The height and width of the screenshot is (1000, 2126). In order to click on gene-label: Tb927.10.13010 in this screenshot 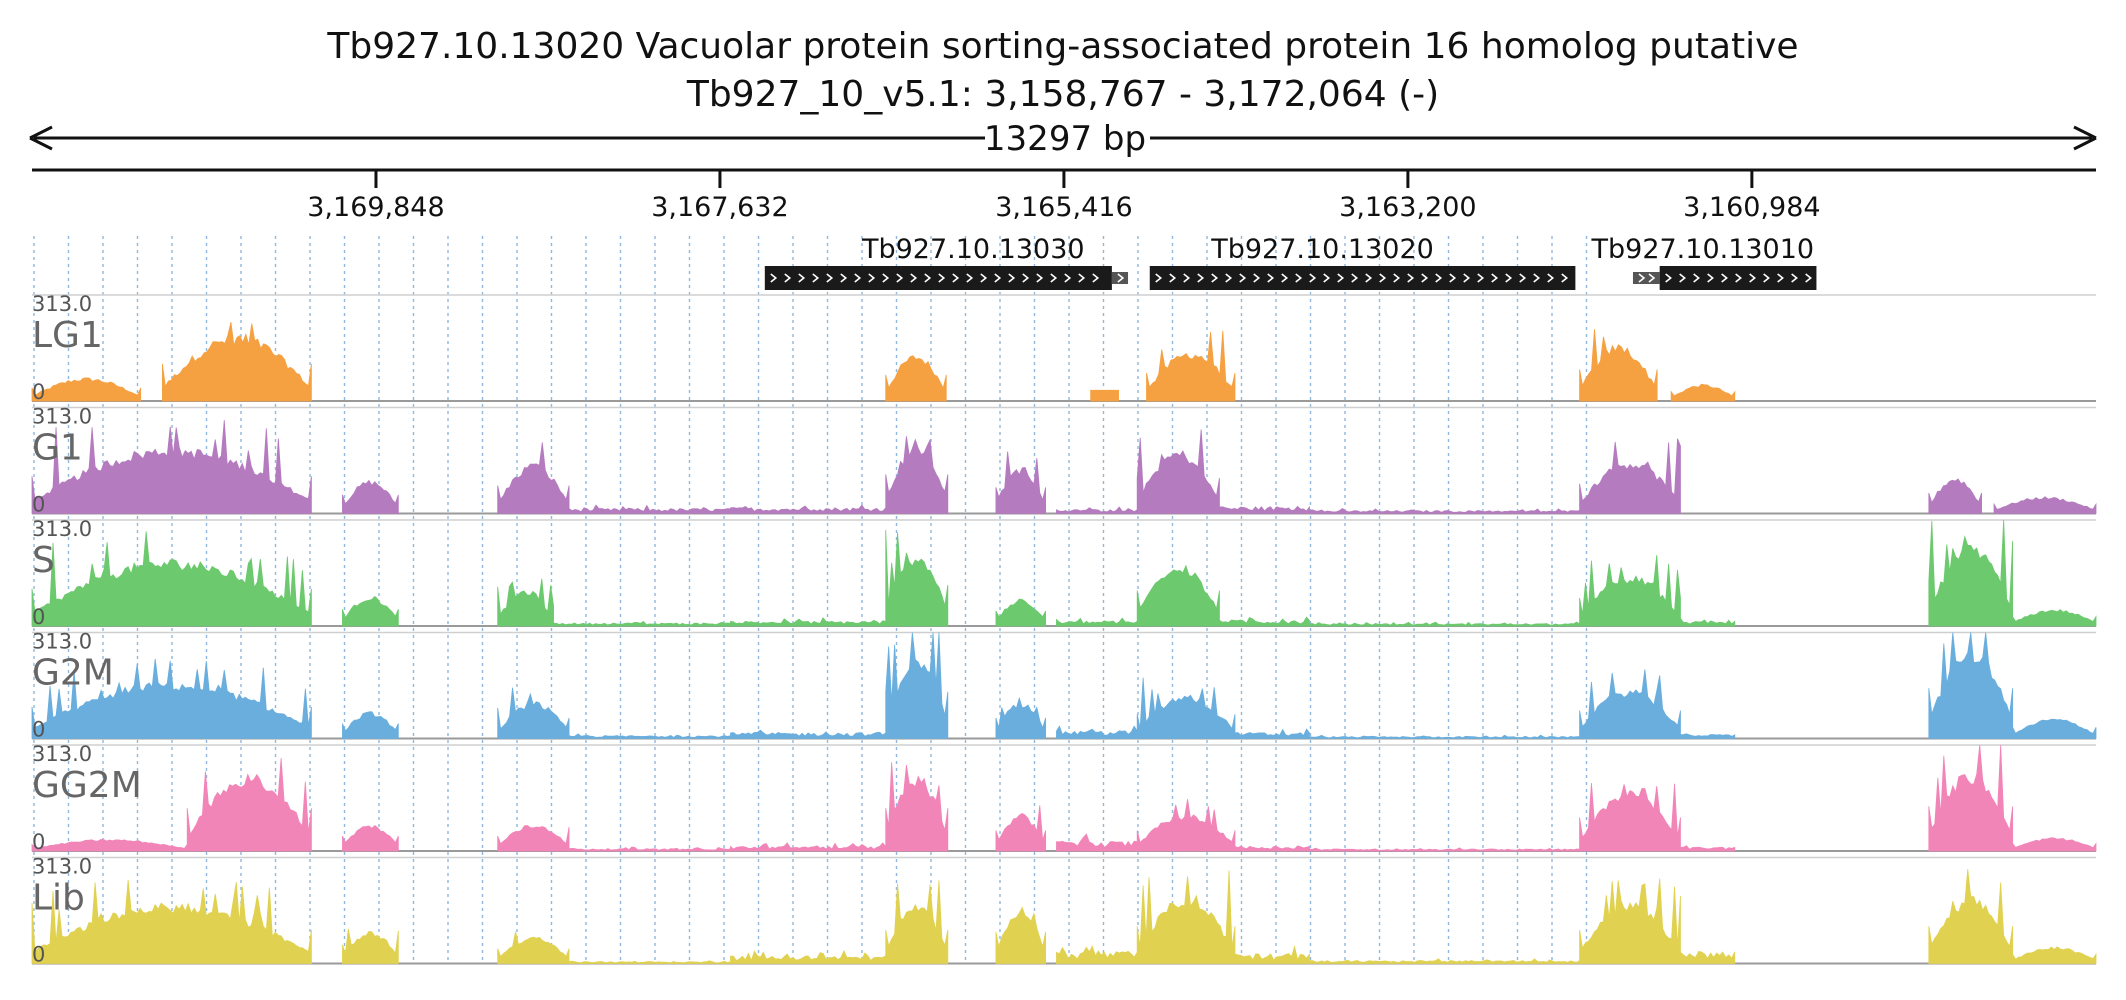, I will do `click(1703, 249)`.